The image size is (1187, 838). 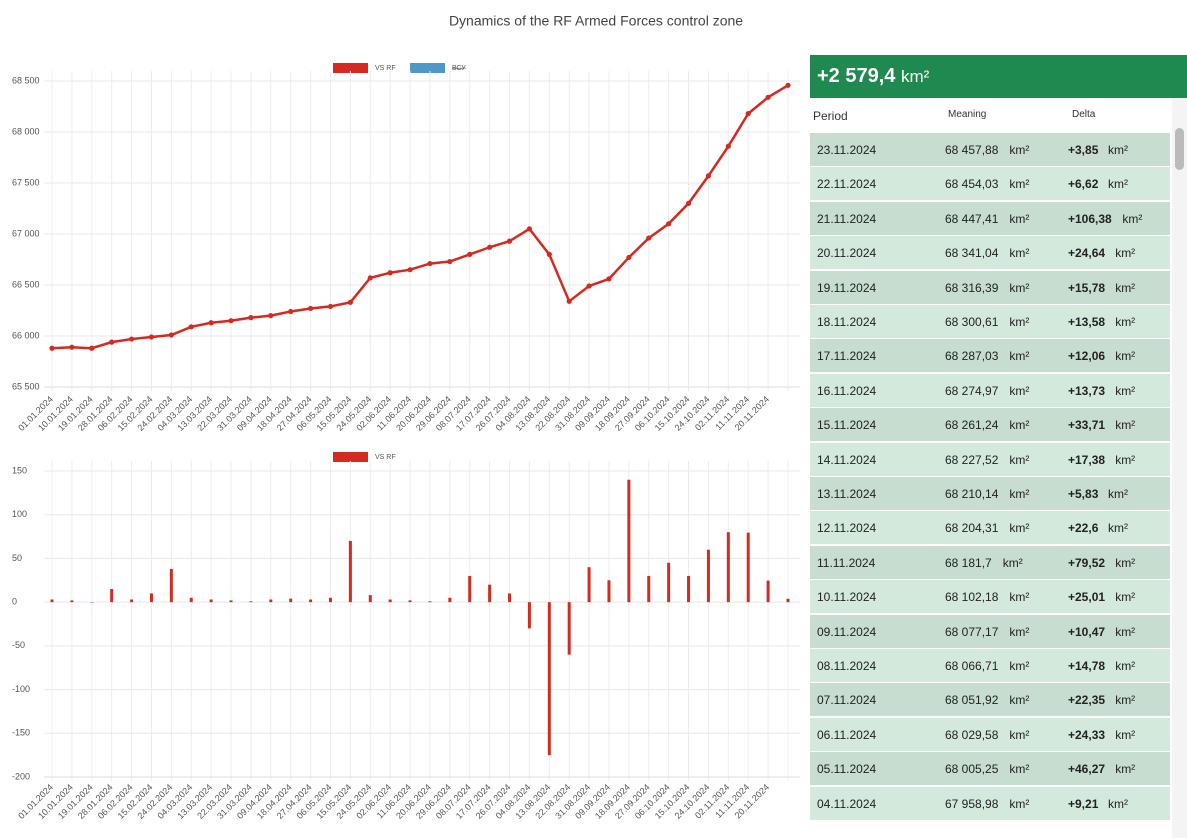 I want to click on period: 06.11.2024, so click(x=847, y=734).